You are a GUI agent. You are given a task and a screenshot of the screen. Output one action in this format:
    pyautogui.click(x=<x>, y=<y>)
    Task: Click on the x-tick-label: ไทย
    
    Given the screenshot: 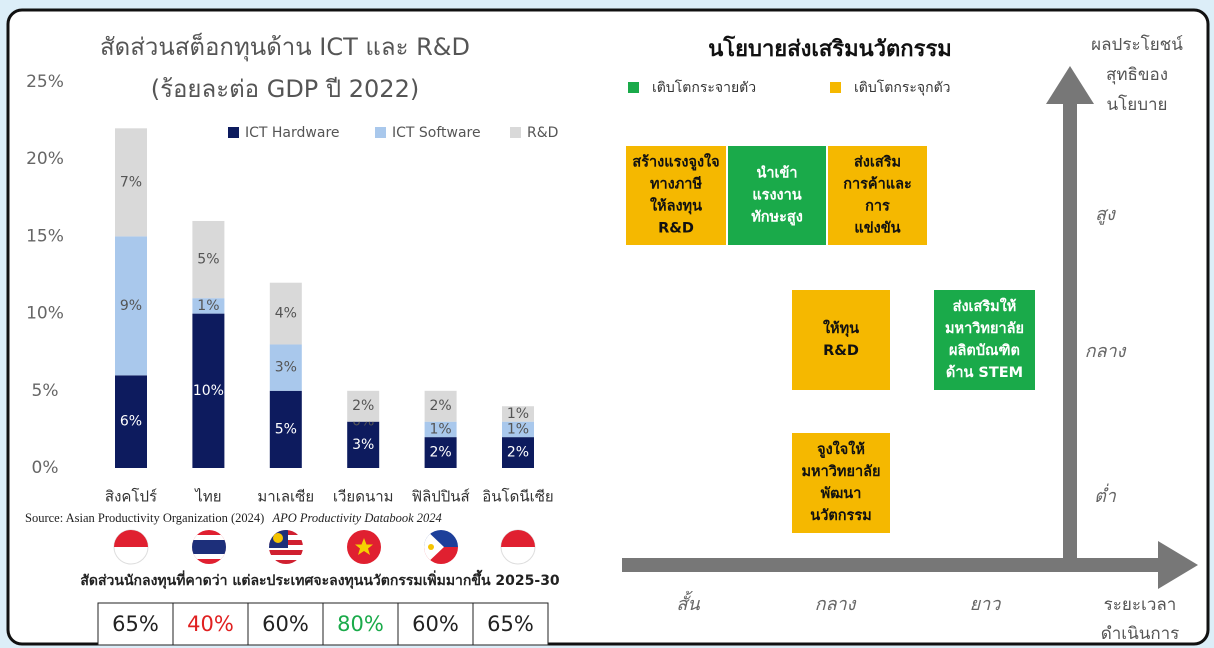 What is the action you would take?
    pyautogui.click(x=207, y=497)
    